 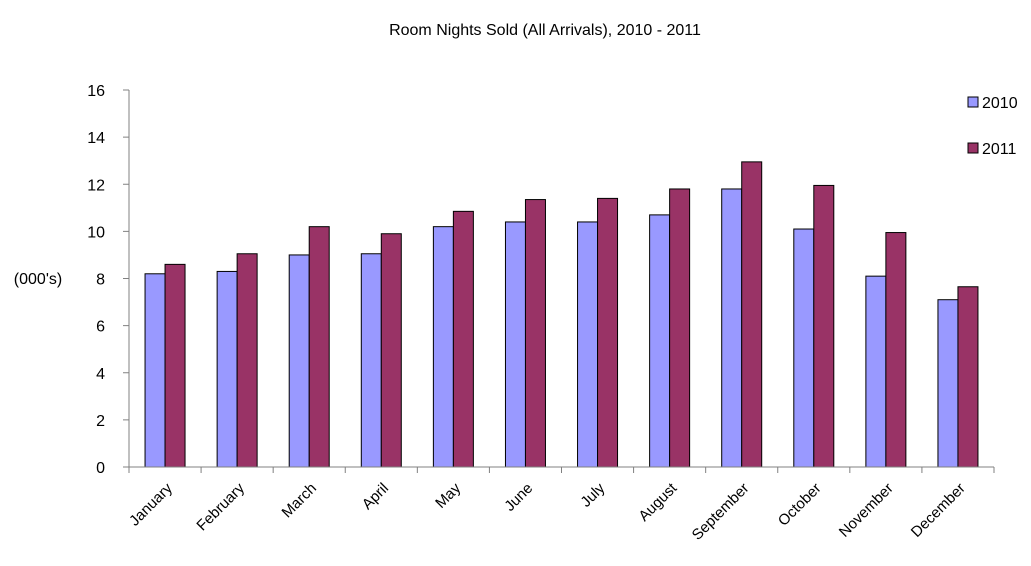 I want to click on bar-2010-august, so click(x=660, y=341).